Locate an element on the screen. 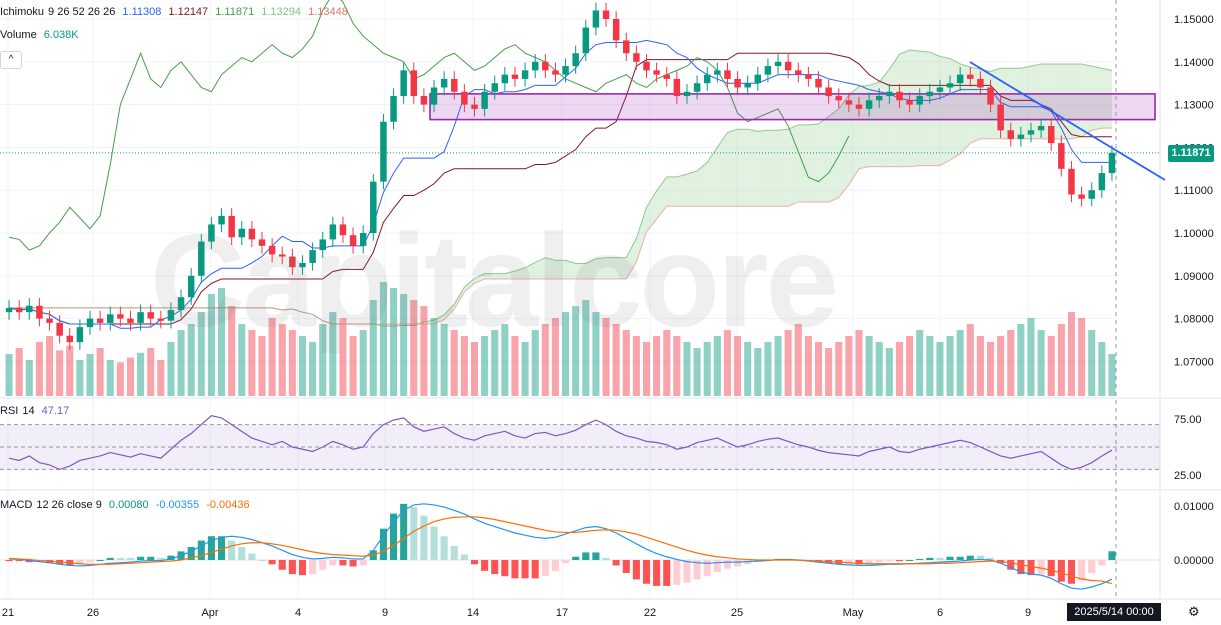 Image resolution: width=1221 pixels, height=625 pixels. watermark-text: Capitalcore is located at coordinates (494, 280).